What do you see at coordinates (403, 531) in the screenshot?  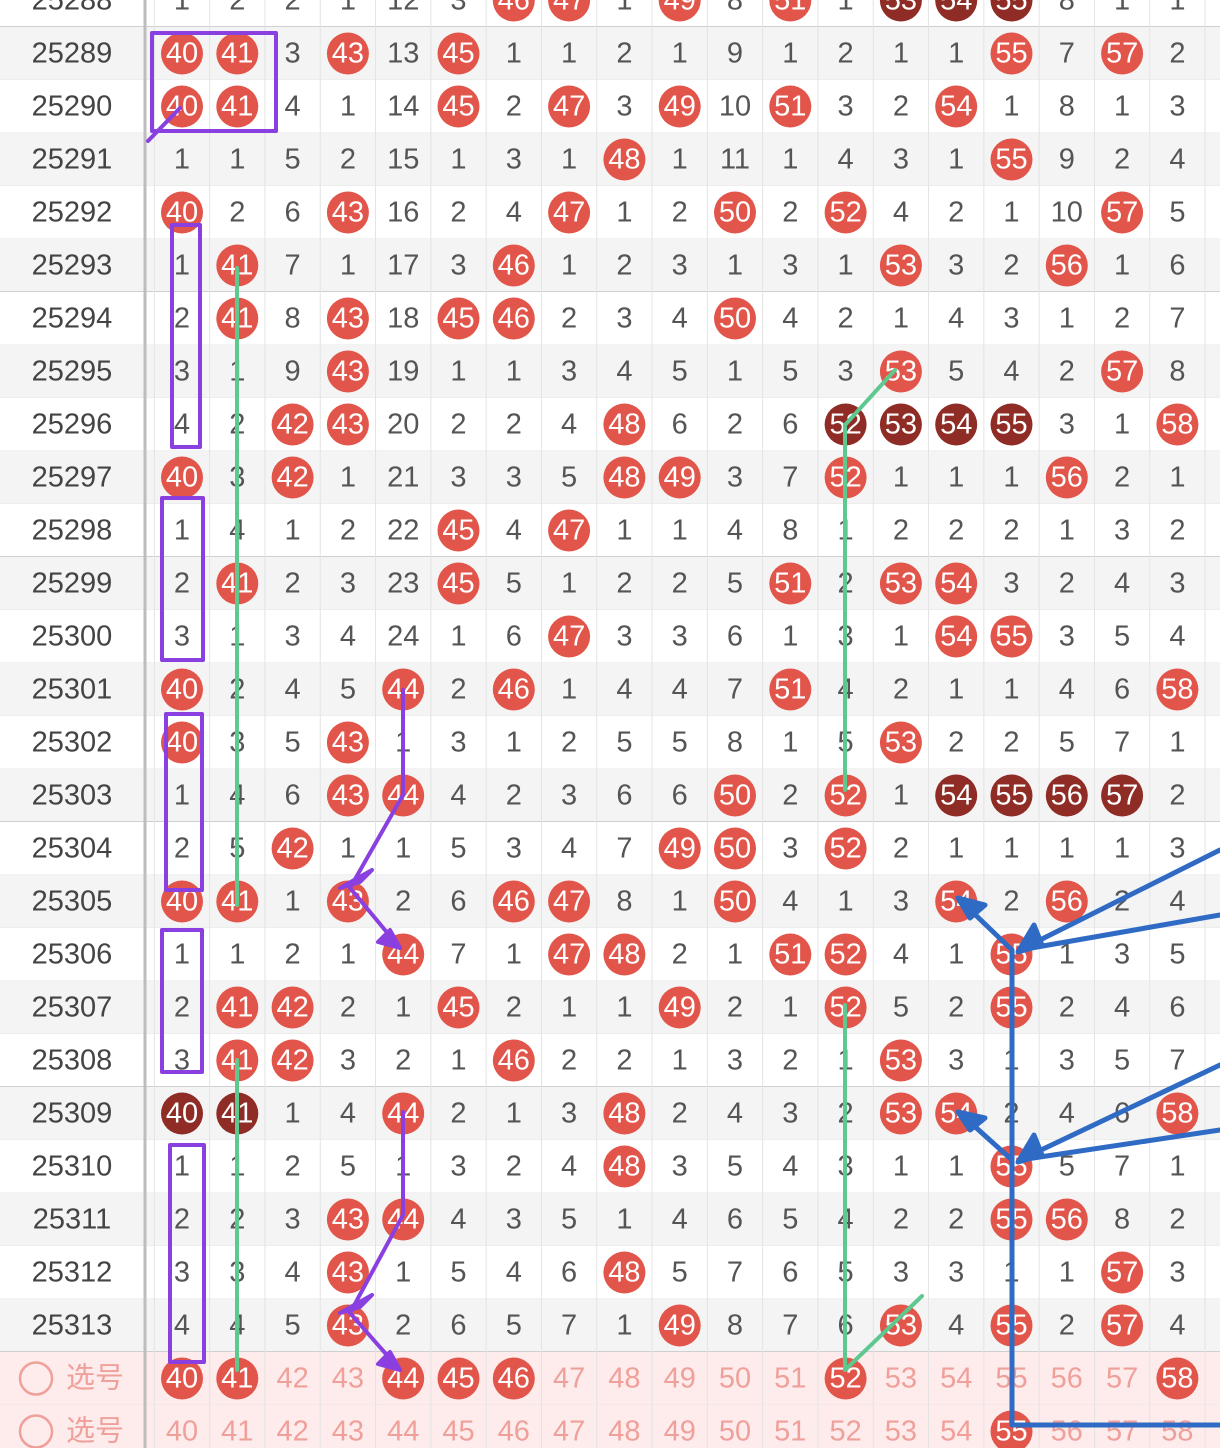 I see `cell-number: 22` at bounding box center [403, 531].